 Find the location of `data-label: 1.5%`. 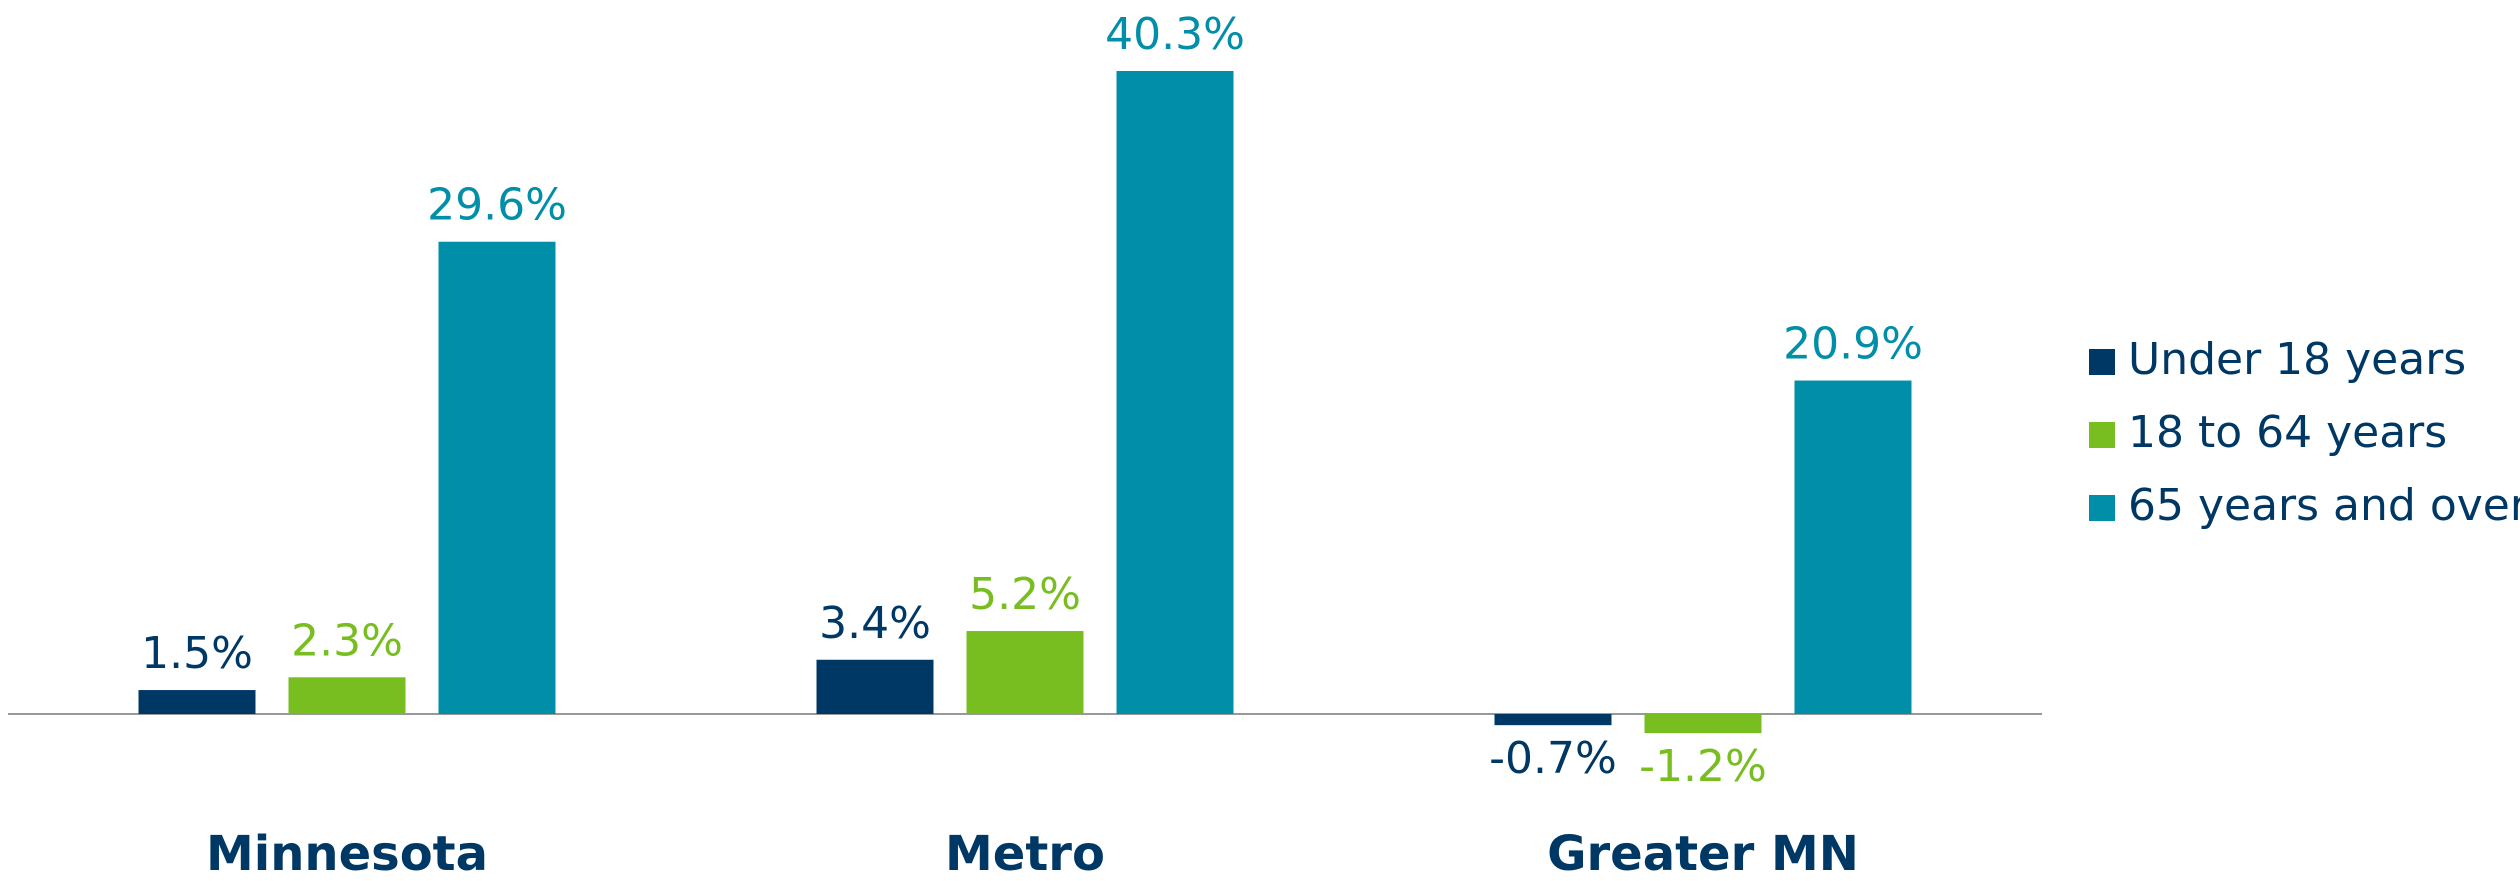

data-label: 1.5% is located at coordinates (197, 653).